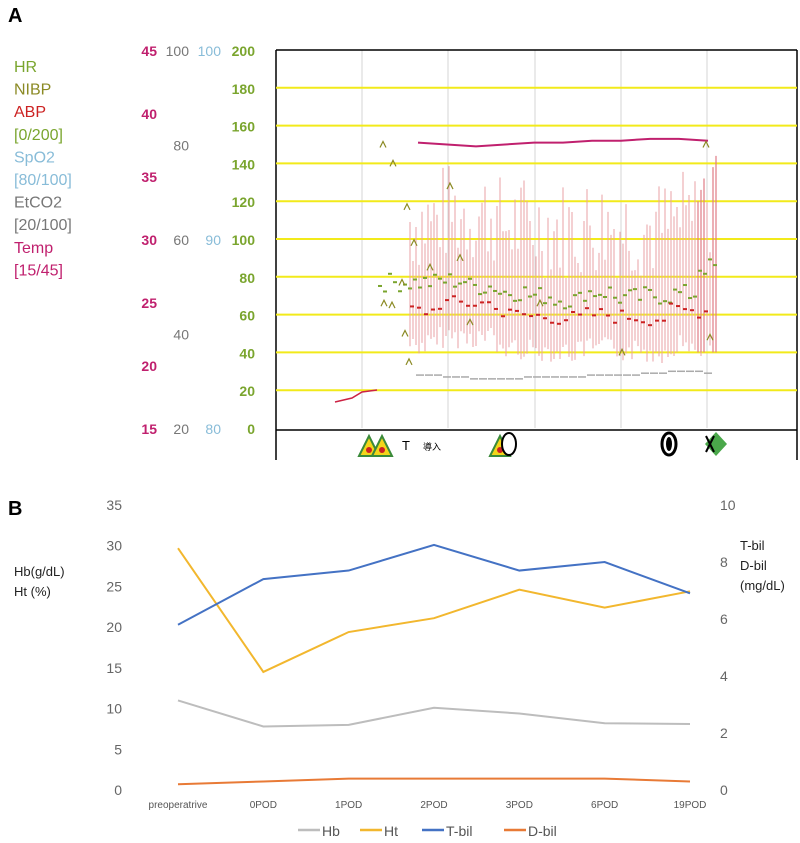  What do you see at coordinates (382, 450) in the screenshot?
I see `event-icon-2-dot` at bounding box center [382, 450].